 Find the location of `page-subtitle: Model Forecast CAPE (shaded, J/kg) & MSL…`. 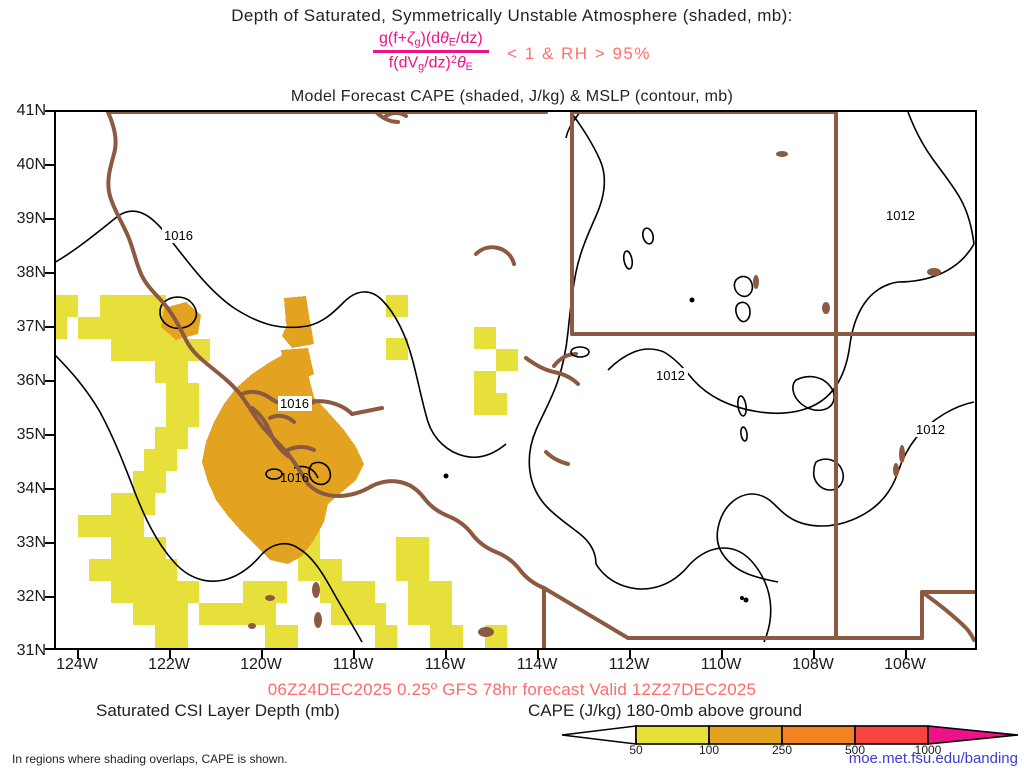

page-subtitle: Model Forecast CAPE (shaded, J/kg) & MSL… is located at coordinates (512, 96).